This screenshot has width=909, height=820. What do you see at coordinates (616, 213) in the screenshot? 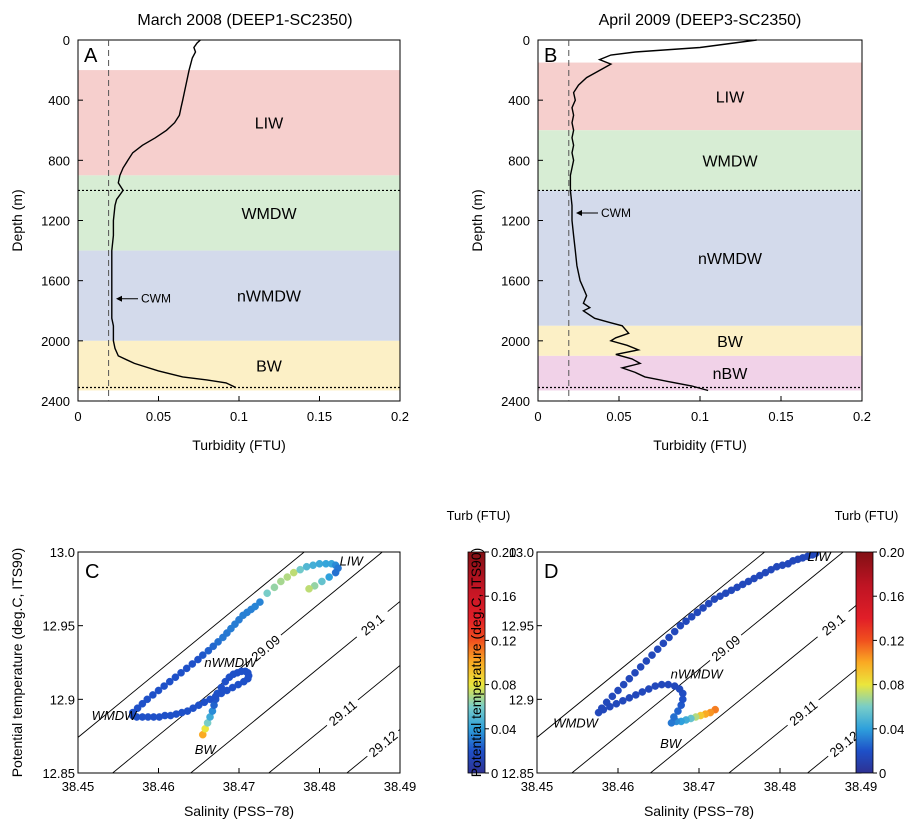
I see `cwm-label: CWM` at bounding box center [616, 213].